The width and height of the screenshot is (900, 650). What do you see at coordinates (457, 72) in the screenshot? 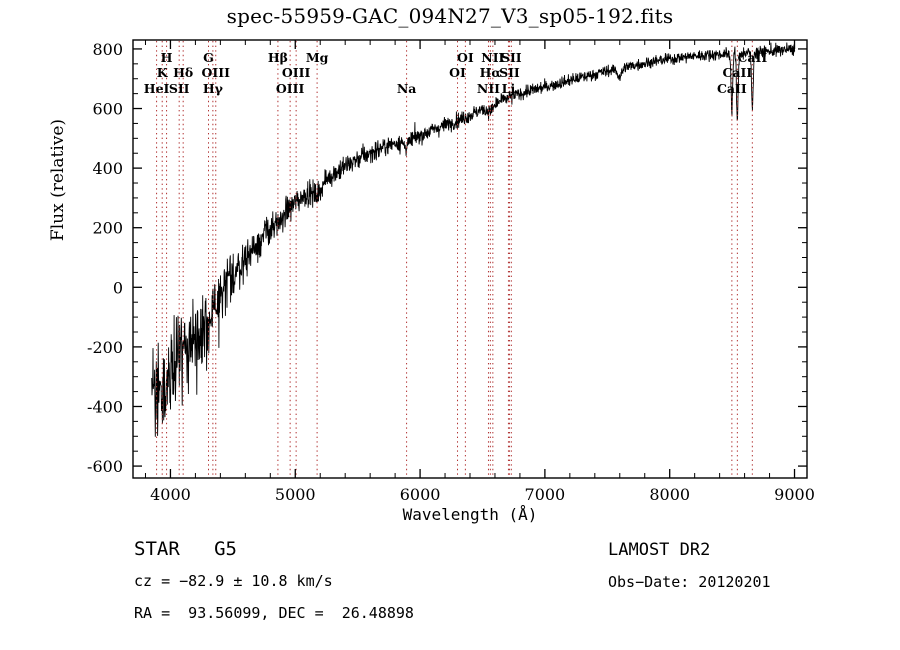
I see `spectral-line-label-OI-13: OI` at bounding box center [457, 72].